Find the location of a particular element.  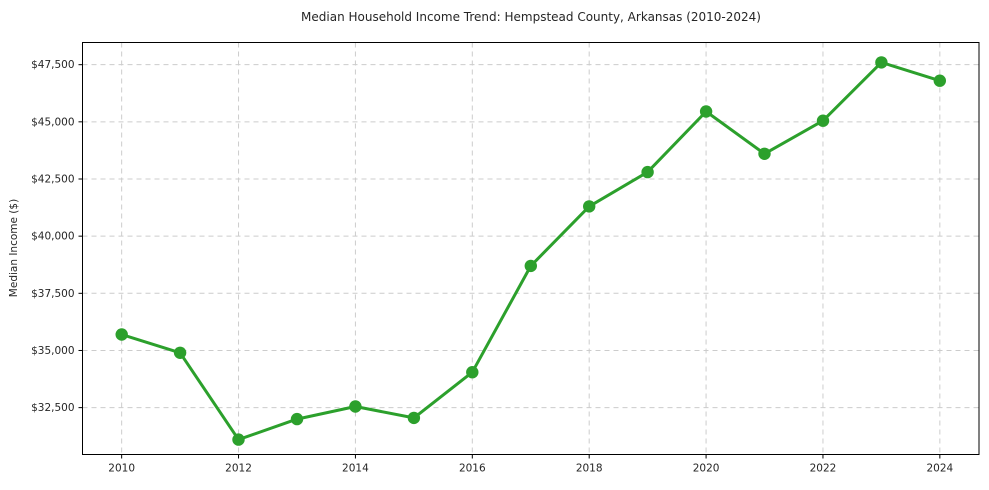

y-tick-label: $47,500 is located at coordinates (52, 65).